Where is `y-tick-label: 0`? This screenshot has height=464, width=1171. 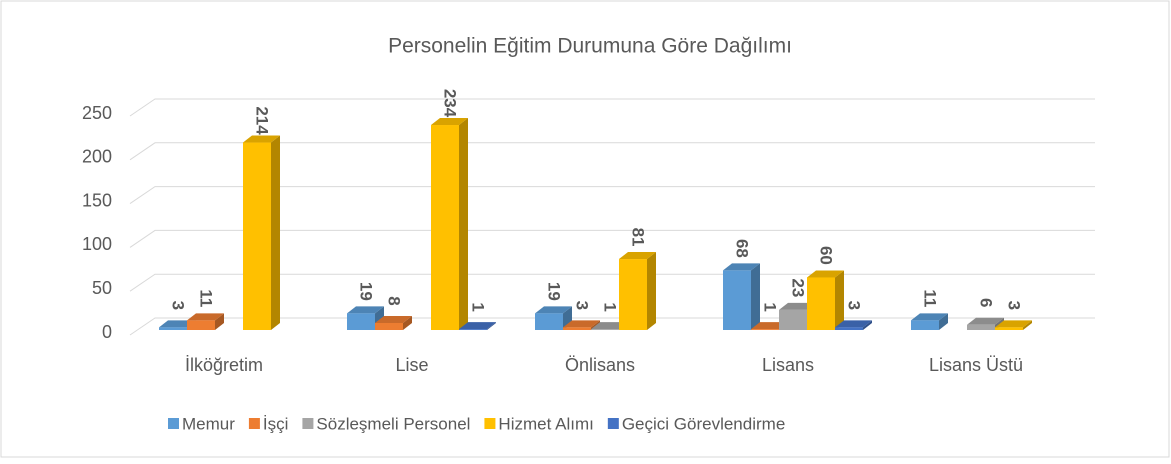 y-tick-label: 0 is located at coordinates (107, 332).